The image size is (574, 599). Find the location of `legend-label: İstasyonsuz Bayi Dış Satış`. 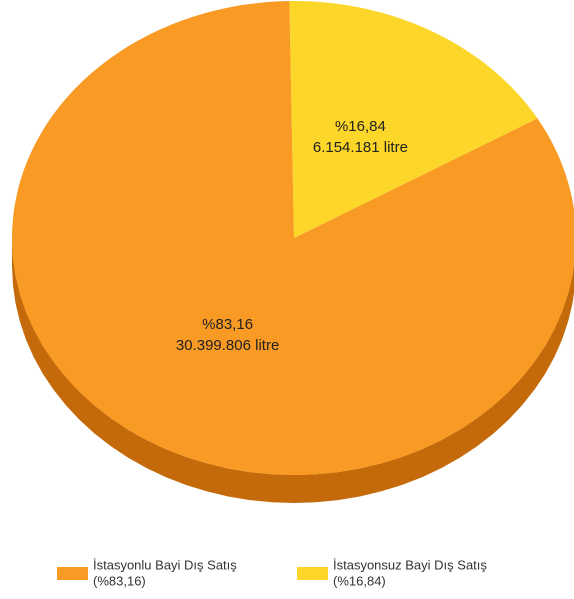

legend-label: İstasyonsuz Bayi Dış Satış is located at coordinates (410, 564).